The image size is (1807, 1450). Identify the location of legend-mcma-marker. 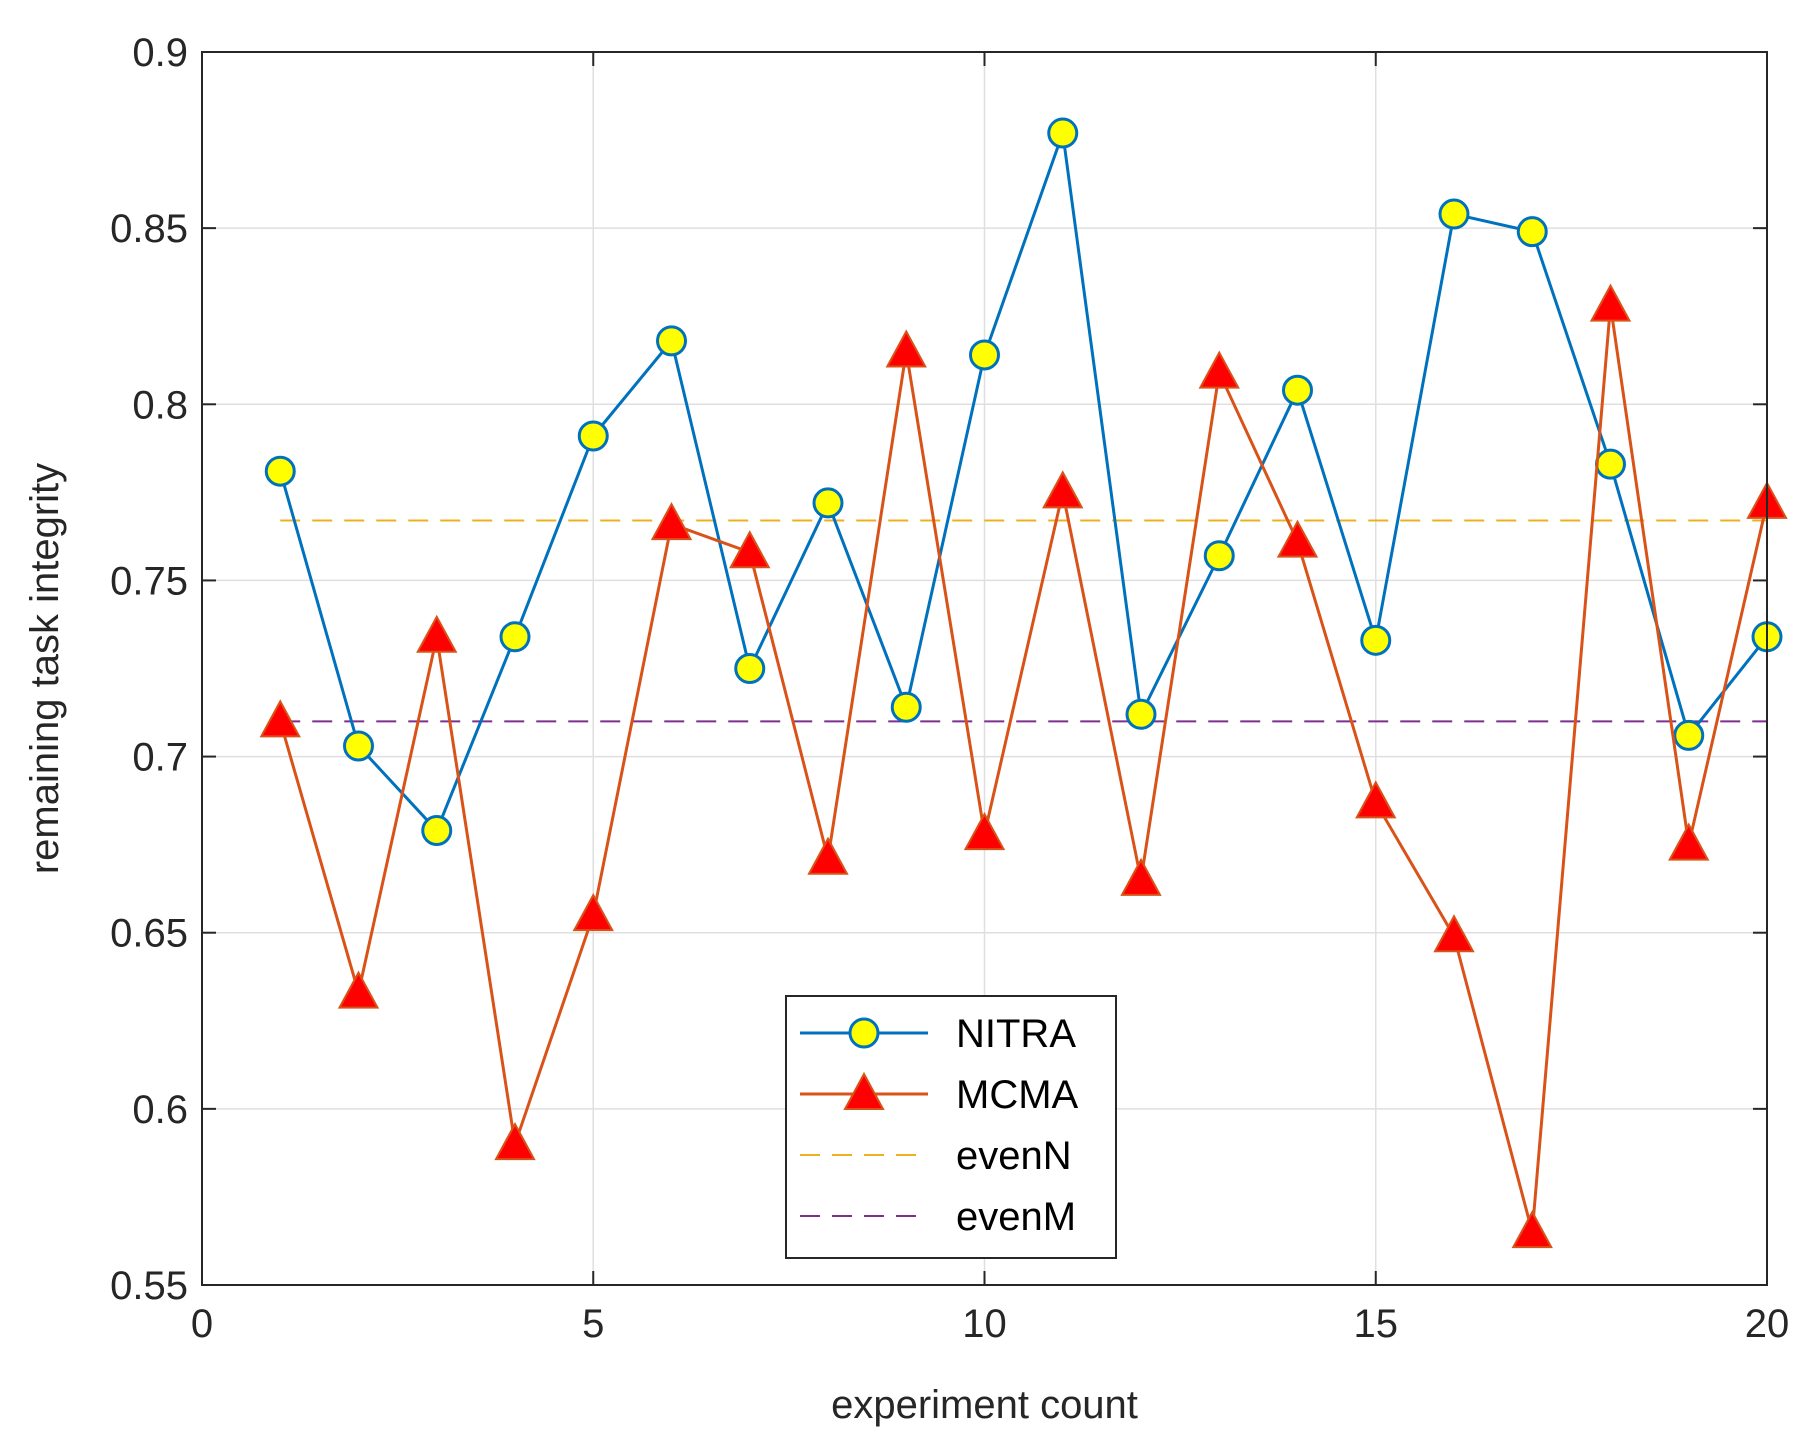
(864, 1090).